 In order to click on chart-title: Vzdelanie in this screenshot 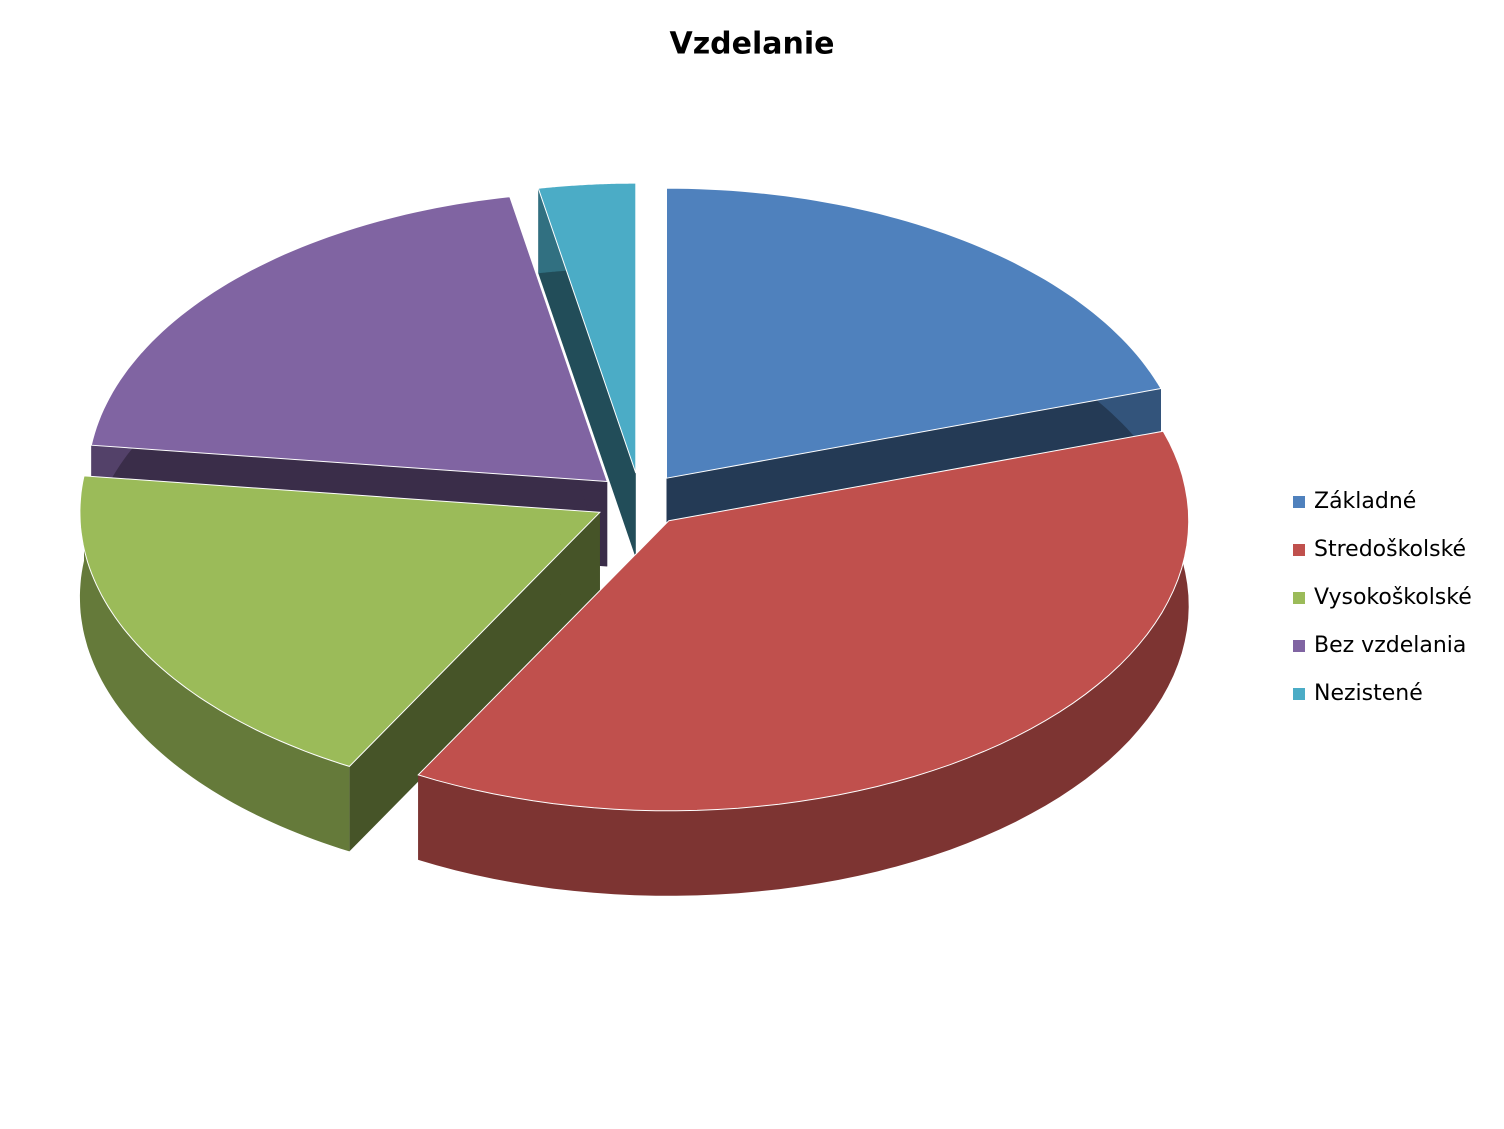, I will do `click(751, 44)`.